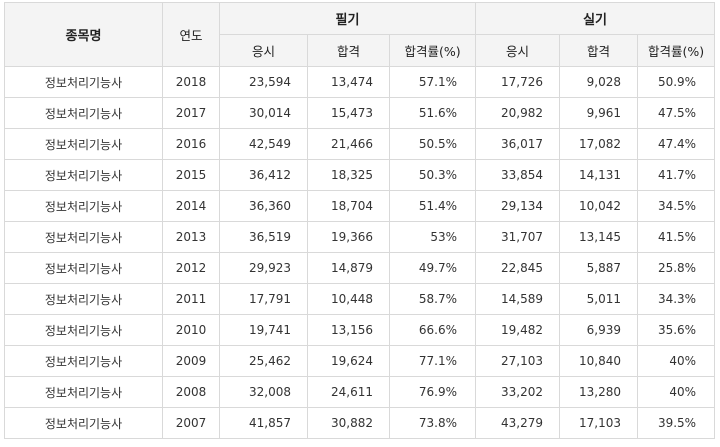 This screenshot has height=447, width=720. What do you see at coordinates (599, 175) in the screenshot?
I see `cell-practical-pass: 14,131` at bounding box center [599, 175].